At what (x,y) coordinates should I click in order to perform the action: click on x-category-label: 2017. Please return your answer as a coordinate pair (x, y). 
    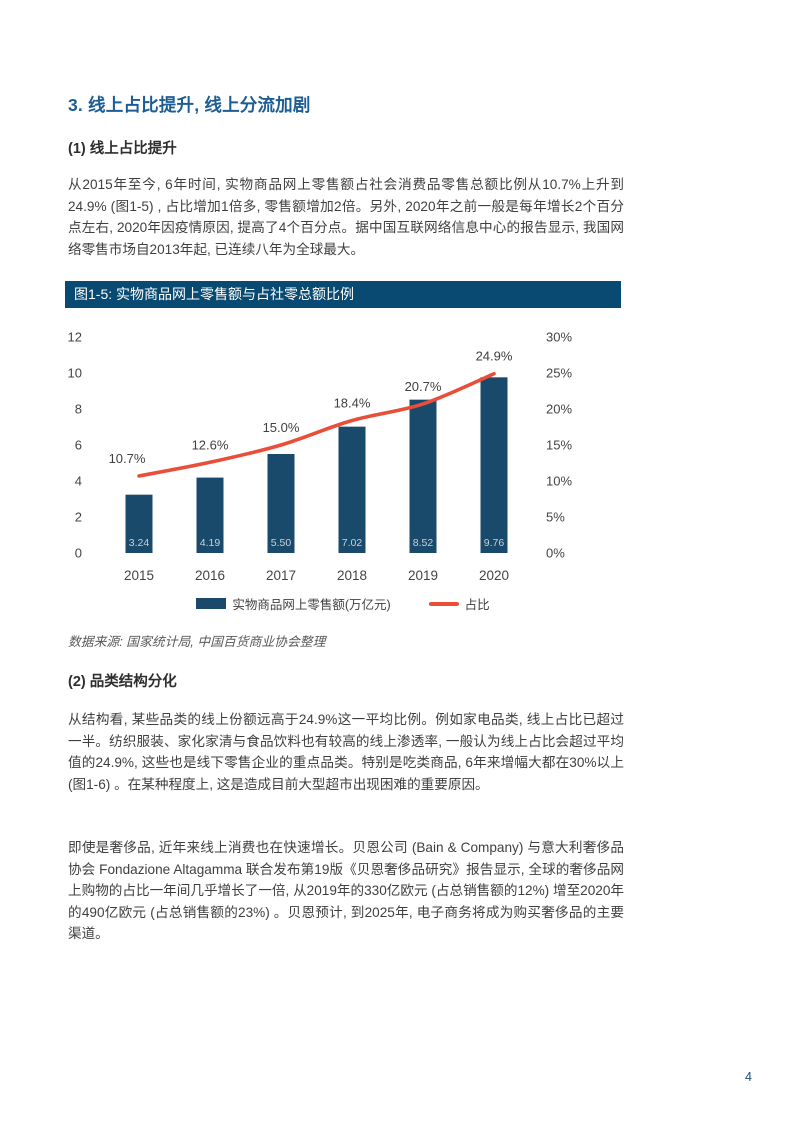
    Looking at the image, I should click on (281, 575).